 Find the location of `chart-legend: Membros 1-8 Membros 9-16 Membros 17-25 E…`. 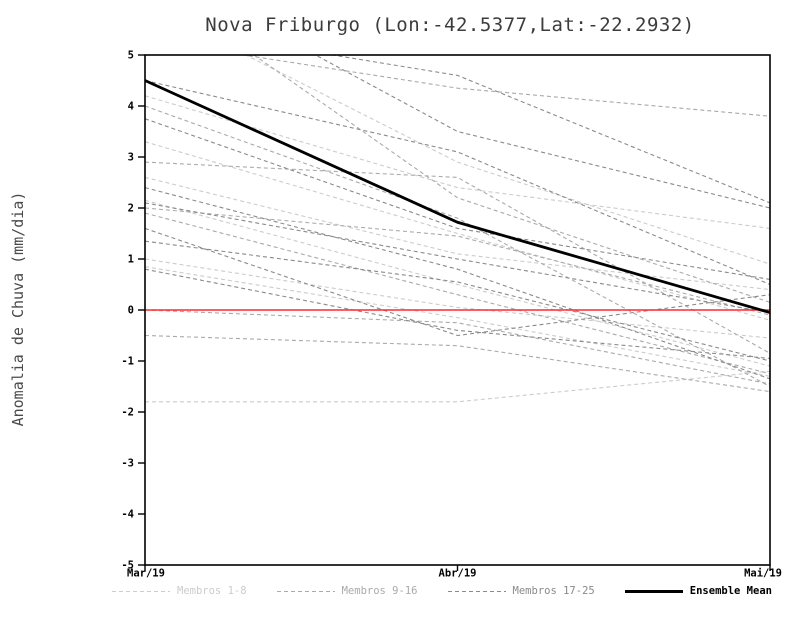

chart-legend: Membros 1-8 Membros 9-16 Membros 17-25 E… is located at coordinates (442, 591).